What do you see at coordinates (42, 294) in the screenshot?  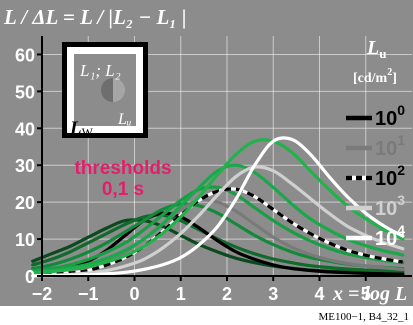 I see `x-tick-label: −2` at bounding box center [42, 294].